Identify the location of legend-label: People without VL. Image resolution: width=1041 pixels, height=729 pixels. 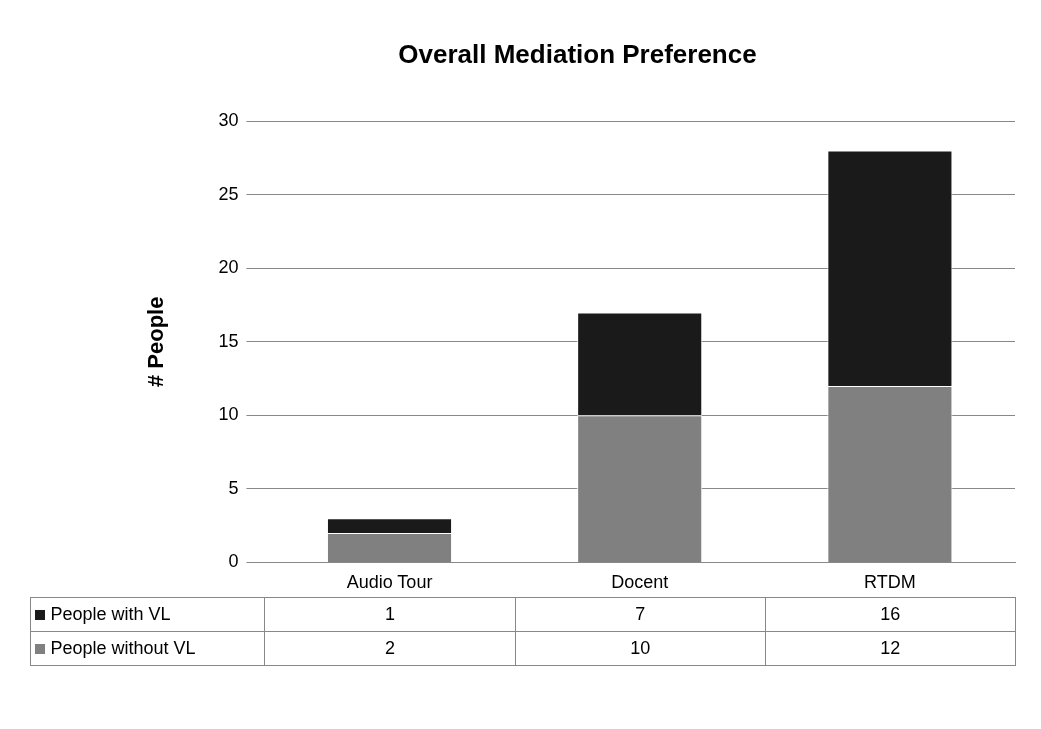
(147, 648).